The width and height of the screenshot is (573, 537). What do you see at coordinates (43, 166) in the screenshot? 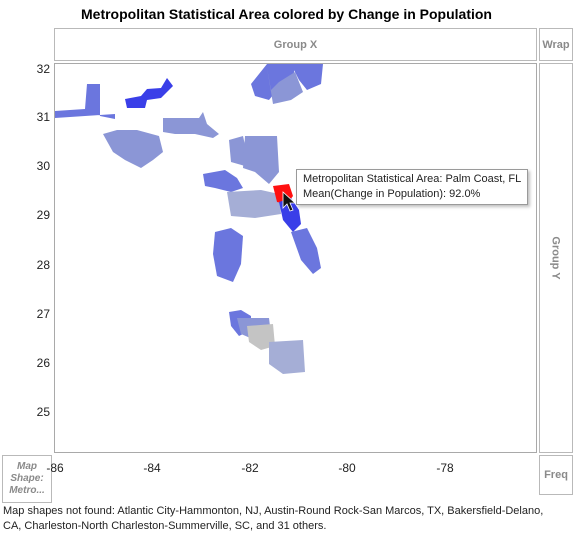
I see `y-tick-label: 30` at bounding box center [43, 166].